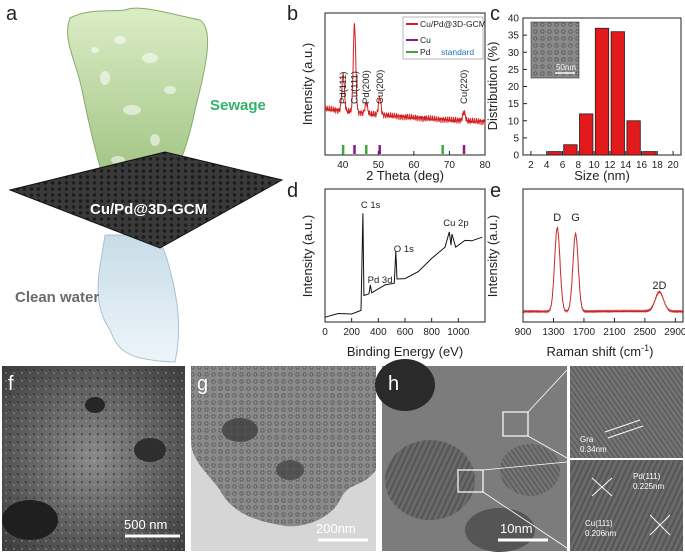  Describe the element at coordinates (405, 175) in the screenshot. I see `x-axis-label-b: 2 Theta (deg)` at that location.